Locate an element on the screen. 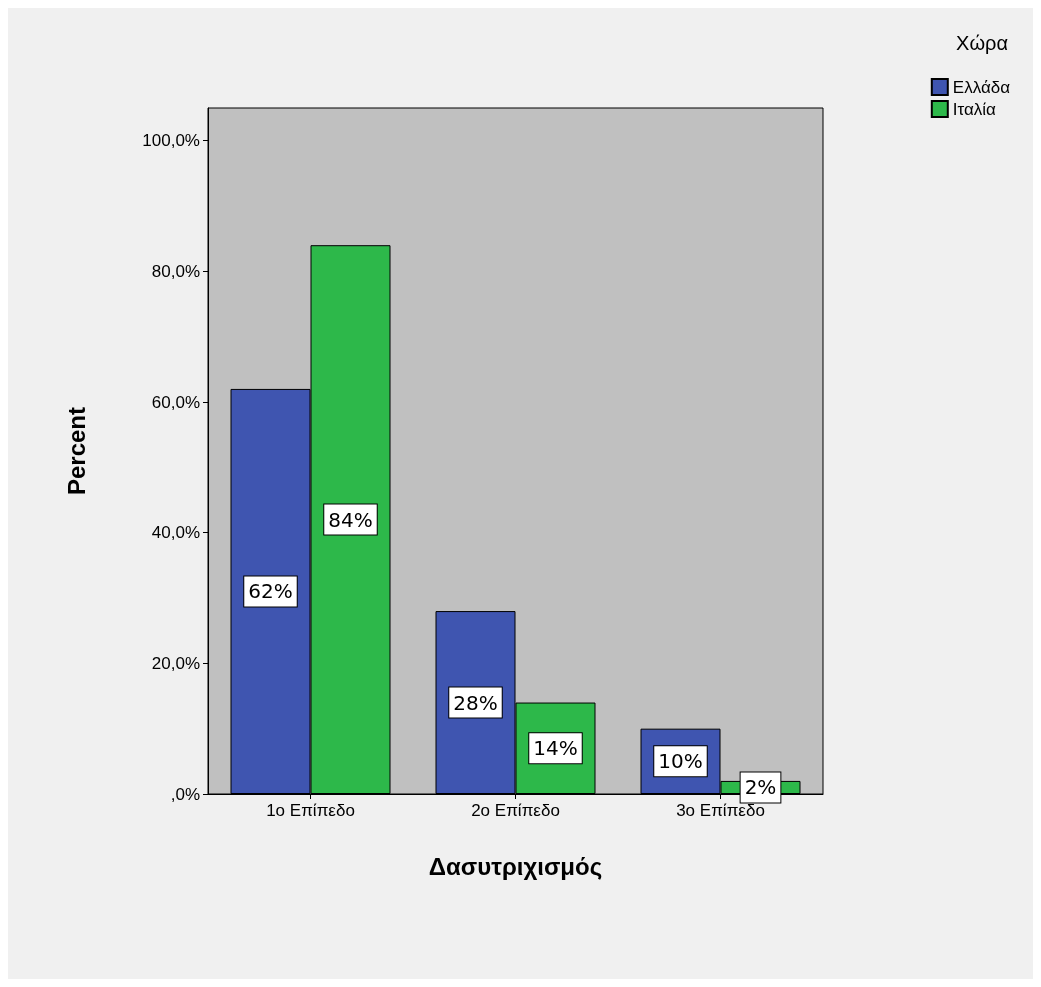  x-axis-title: Δασυτριχισμός is located at coordinates (515, 866).